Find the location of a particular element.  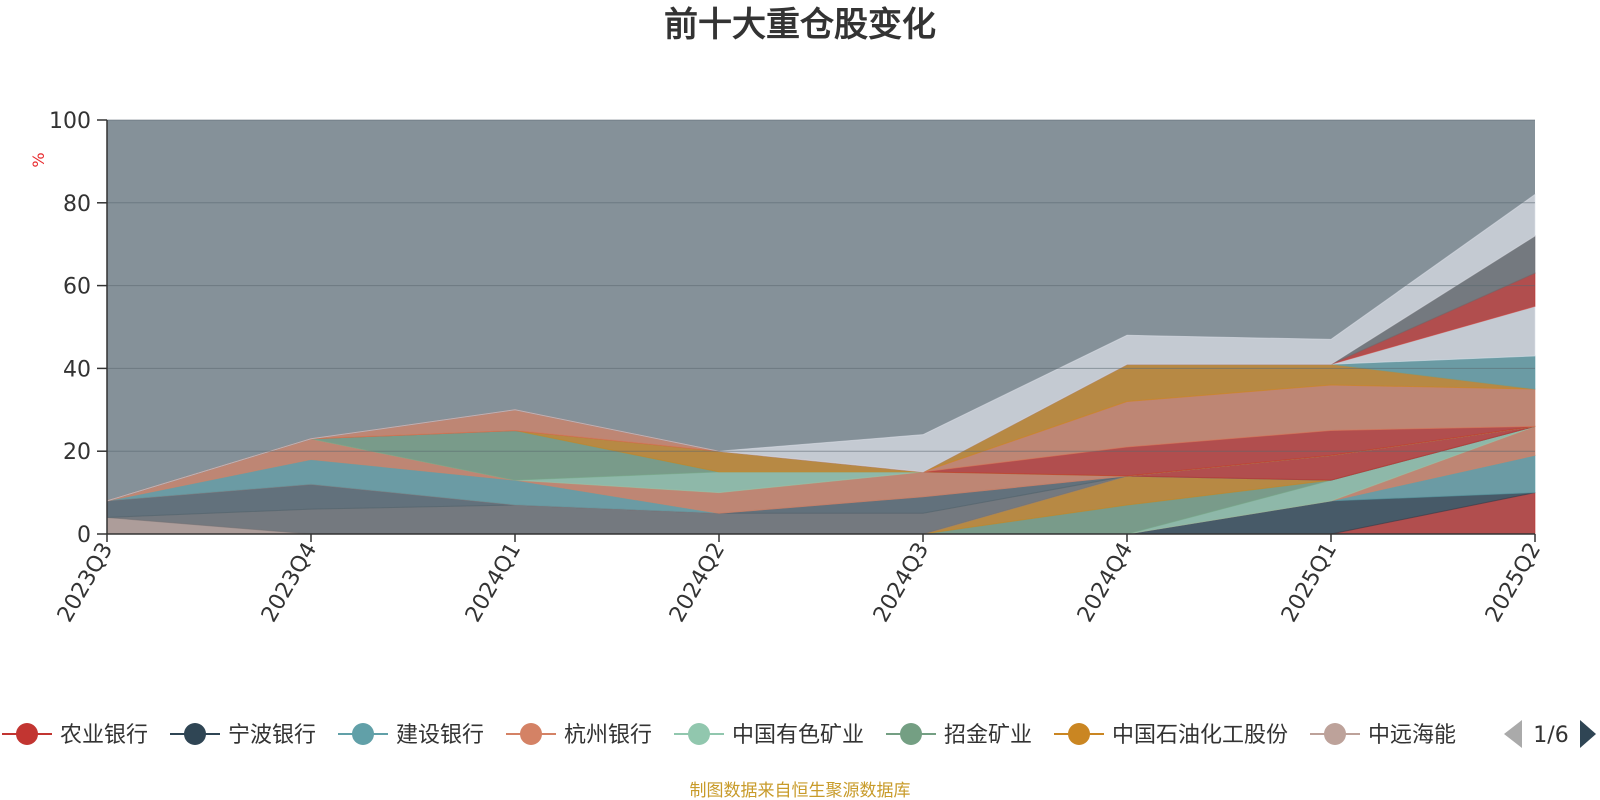

x-tick-label: 2024Q2 is located at coordinates (697, 583).